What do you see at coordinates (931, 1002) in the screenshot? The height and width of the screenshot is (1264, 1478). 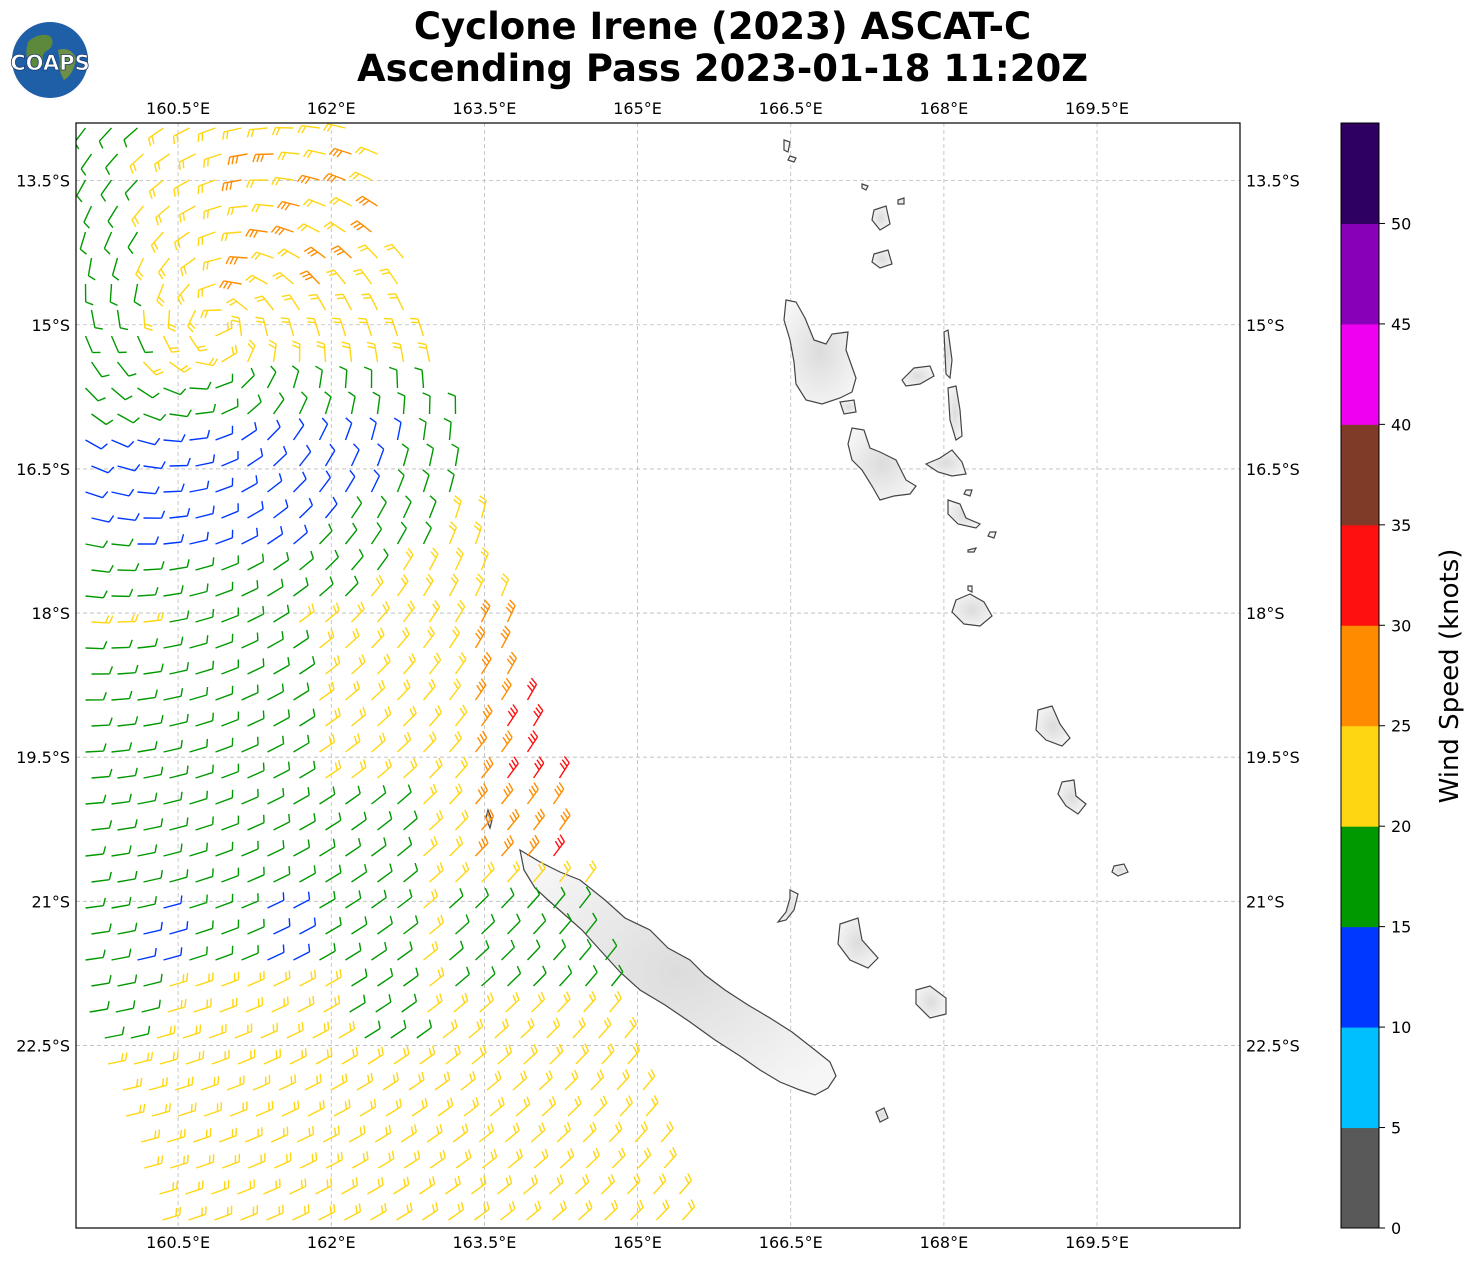 I see `mare` at bounding box center [931, 1002].